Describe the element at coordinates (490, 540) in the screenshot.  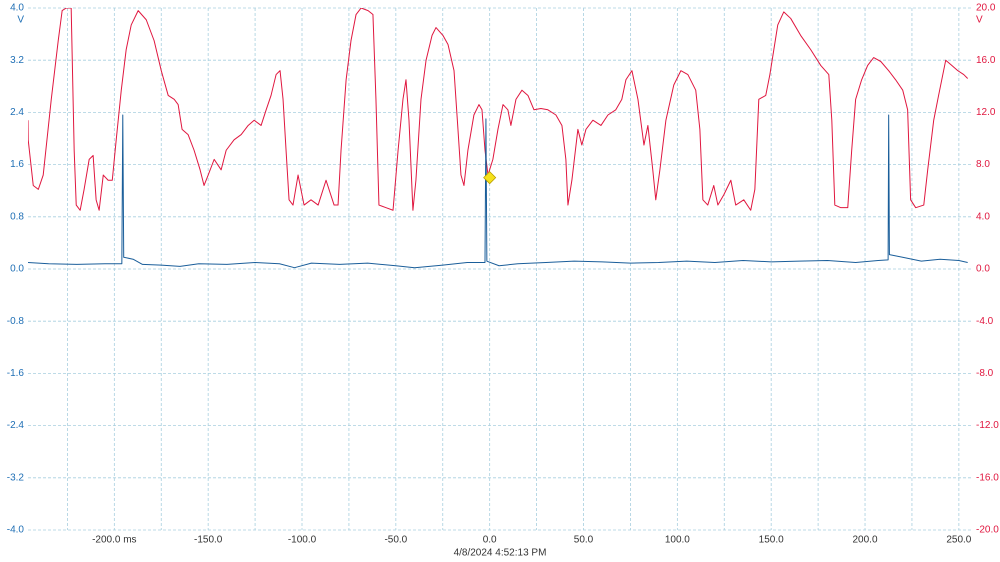
I see `x-tick-label: 0.0` at that location.